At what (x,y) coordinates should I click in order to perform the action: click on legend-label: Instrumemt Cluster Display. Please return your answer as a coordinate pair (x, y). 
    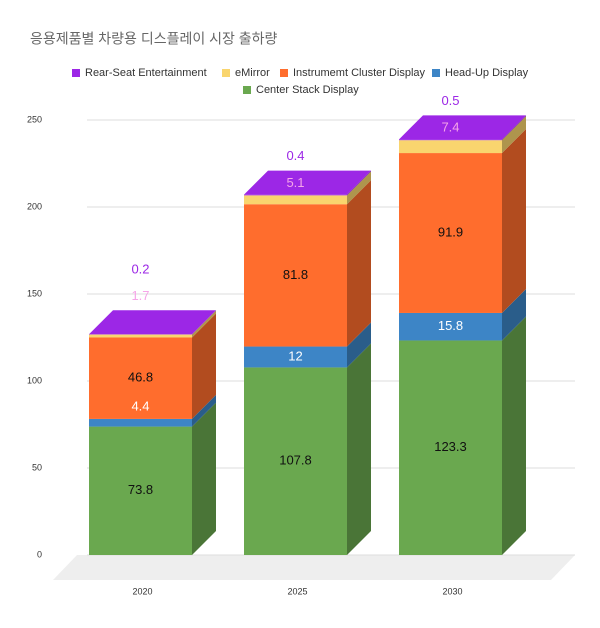
    Looking at the image, I should click on (359, 73).